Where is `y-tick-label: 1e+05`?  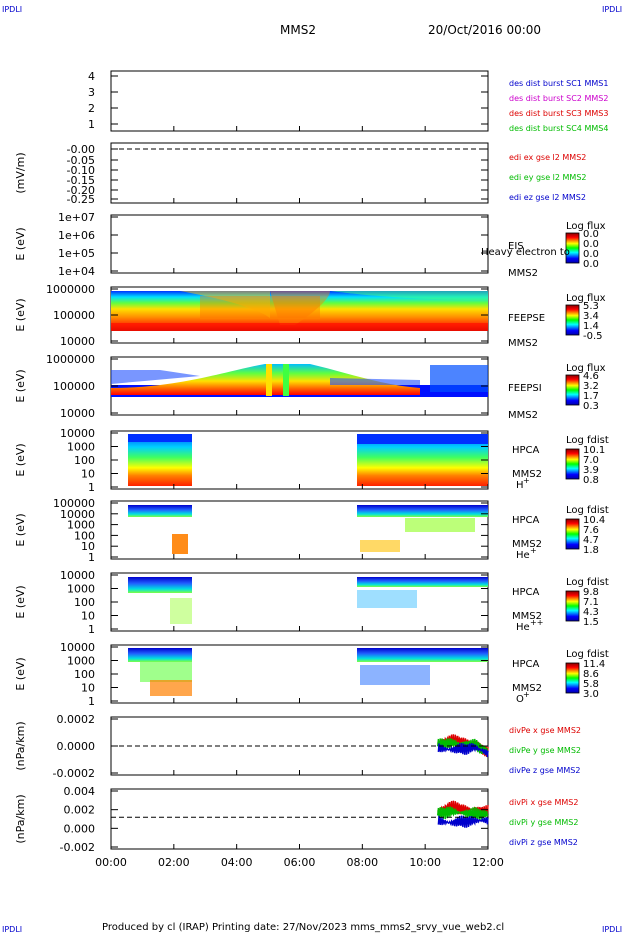 y-tick-label: 1e+05 is located at coordinates (76, 253).